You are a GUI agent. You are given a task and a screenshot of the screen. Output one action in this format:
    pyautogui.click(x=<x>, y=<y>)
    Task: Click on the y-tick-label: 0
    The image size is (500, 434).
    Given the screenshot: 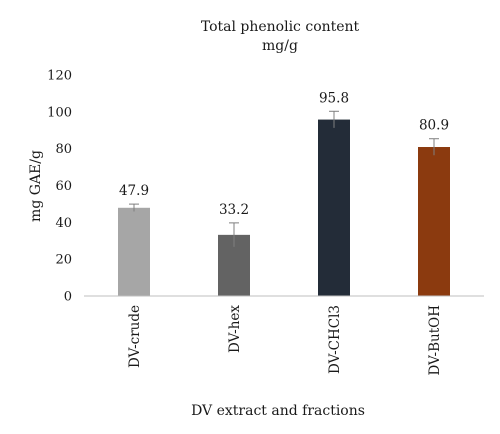 What is the action you would take?
    pyautogui.click(x=68, y=297)
    